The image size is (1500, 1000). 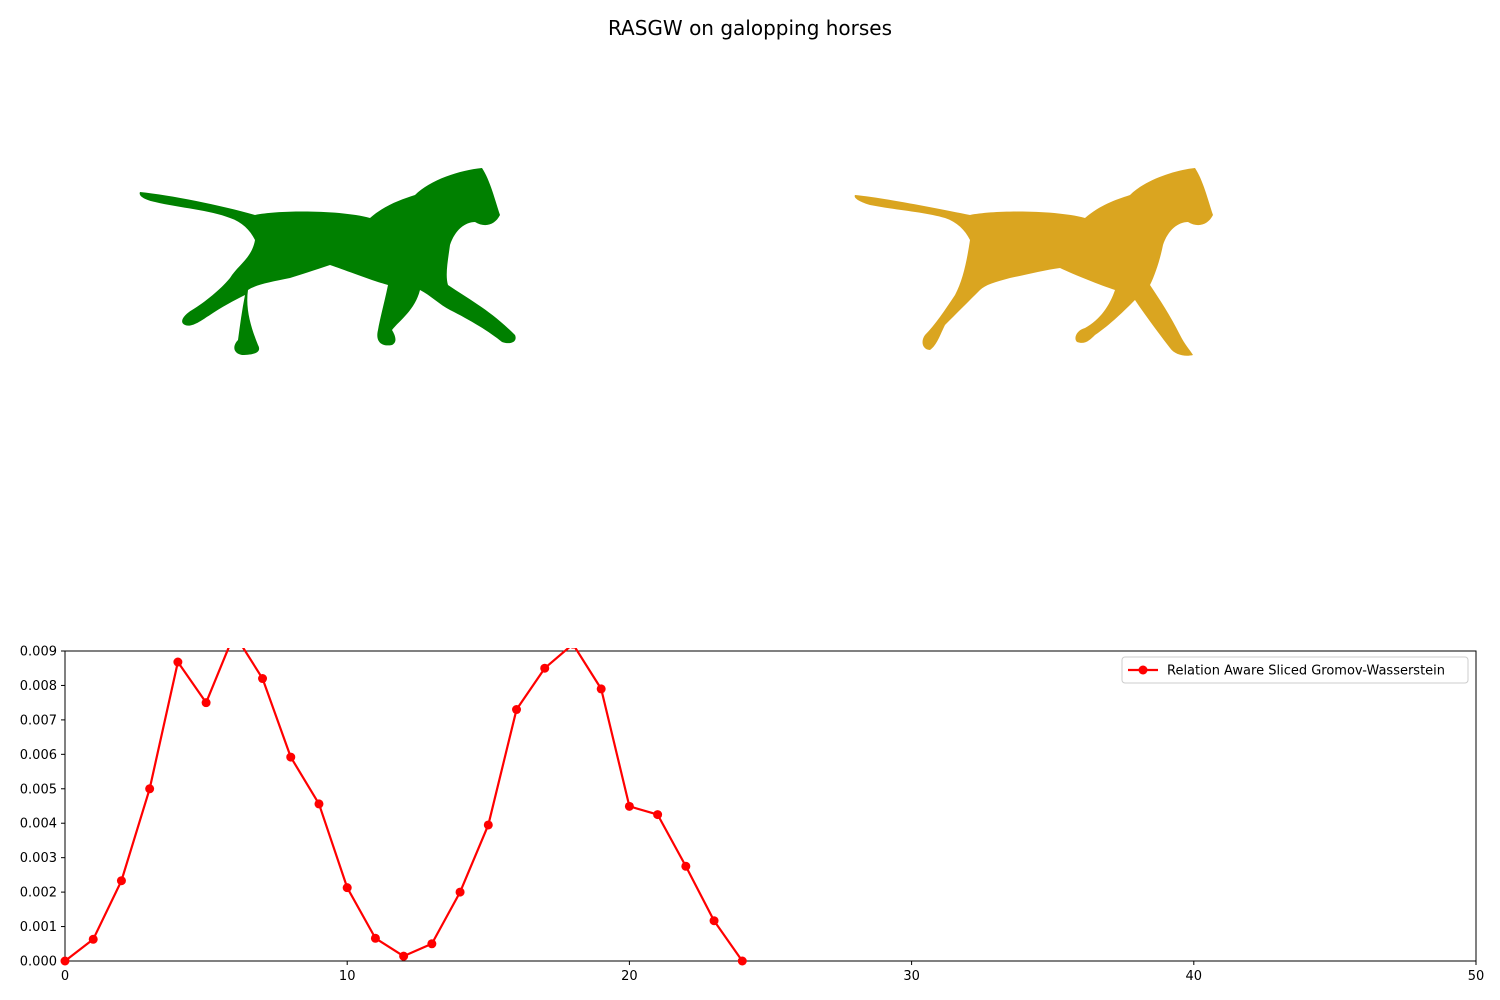 I want to click on x-tick-label: 30, so click(x=911, y=976).